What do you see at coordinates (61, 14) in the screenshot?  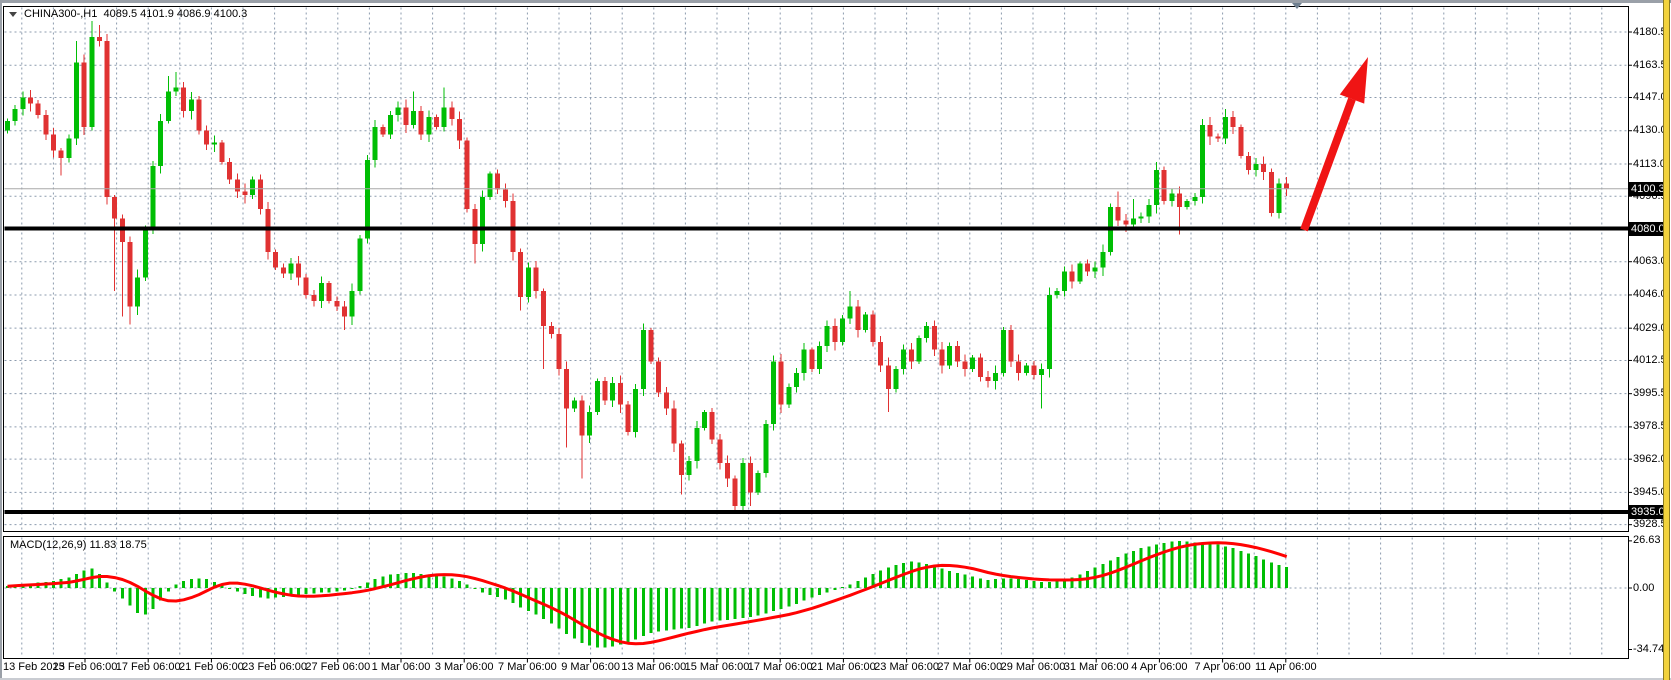 I see `chart-title-symbol: CHINA300-,H1` at bounding box center [61, 14].